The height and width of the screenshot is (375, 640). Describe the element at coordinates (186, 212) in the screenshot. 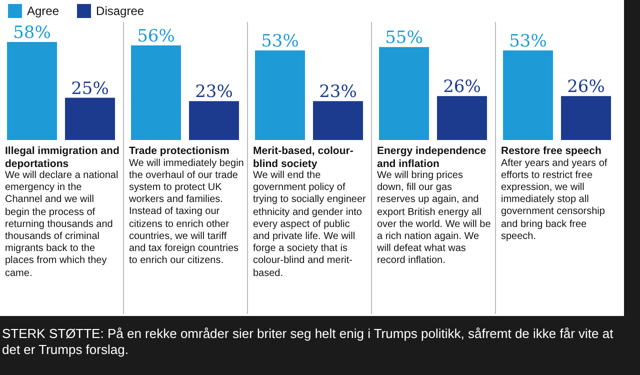

I see `text: We will immediately begin the overhaul of our trade system to protect UK workers and families. Instead of taxing our citizens to enrich other countries, we will tariff and tax foreign countries to enrich our citizens.` at that location.